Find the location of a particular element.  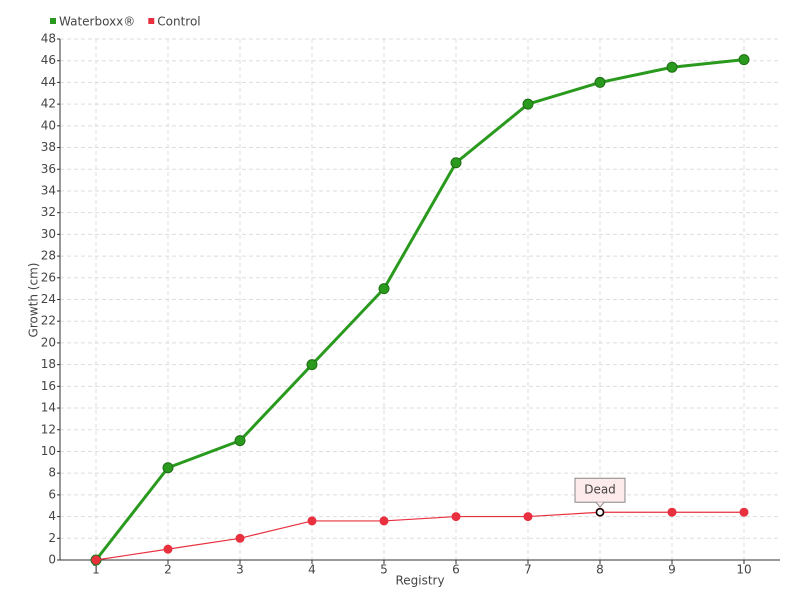

y-tick-label: 8 is located at coordinates (52, 473).